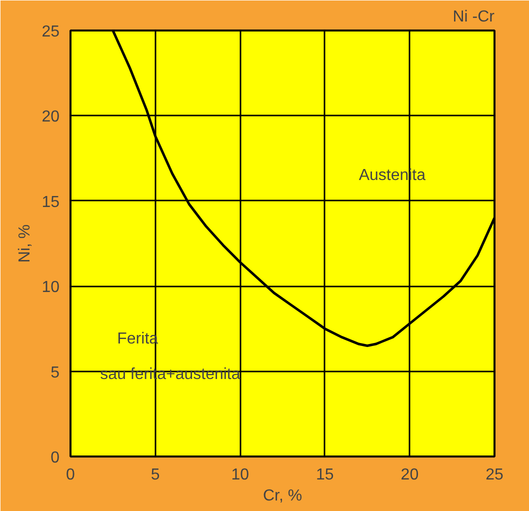 This screenshot has height=511, width=529. I want to click on x-tick-label: 5, so click(155, 475).